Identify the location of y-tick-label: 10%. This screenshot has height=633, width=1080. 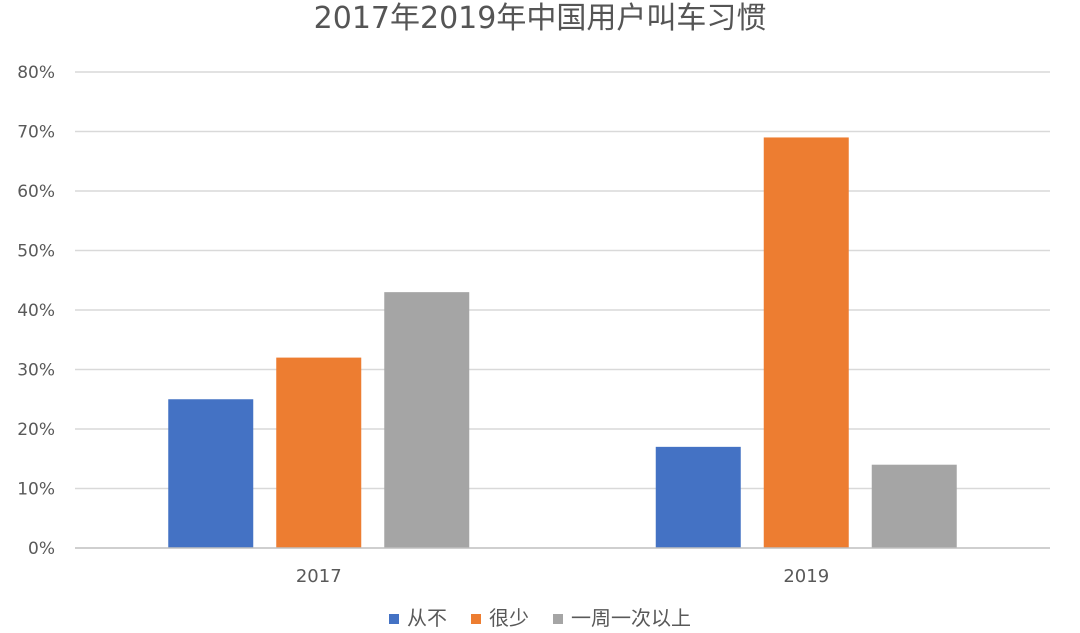
(36, 490).